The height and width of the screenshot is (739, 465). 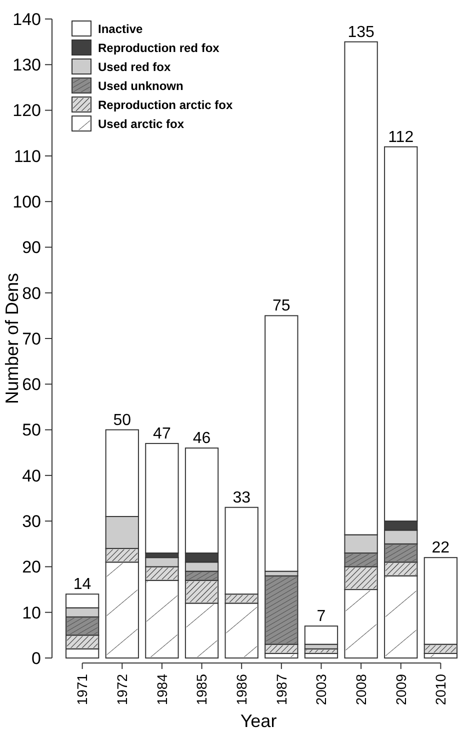 What do you see at coordinates (82, 585) in the screenshot?
I see `total-label: 14` at bounding box center [82, 585].